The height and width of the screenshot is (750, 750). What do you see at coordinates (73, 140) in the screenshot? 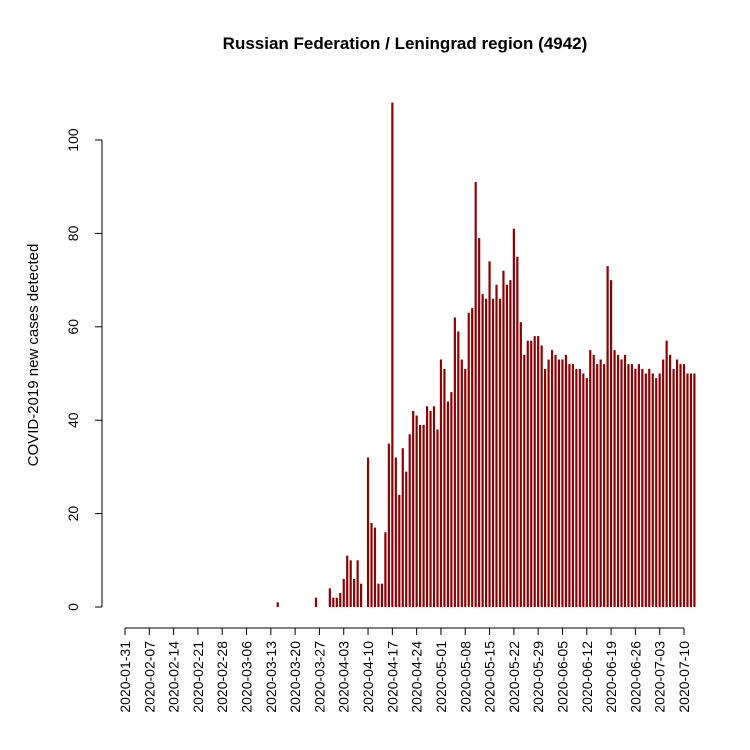
I see `y-tick-label: 100` at bounding box center [73, 140].